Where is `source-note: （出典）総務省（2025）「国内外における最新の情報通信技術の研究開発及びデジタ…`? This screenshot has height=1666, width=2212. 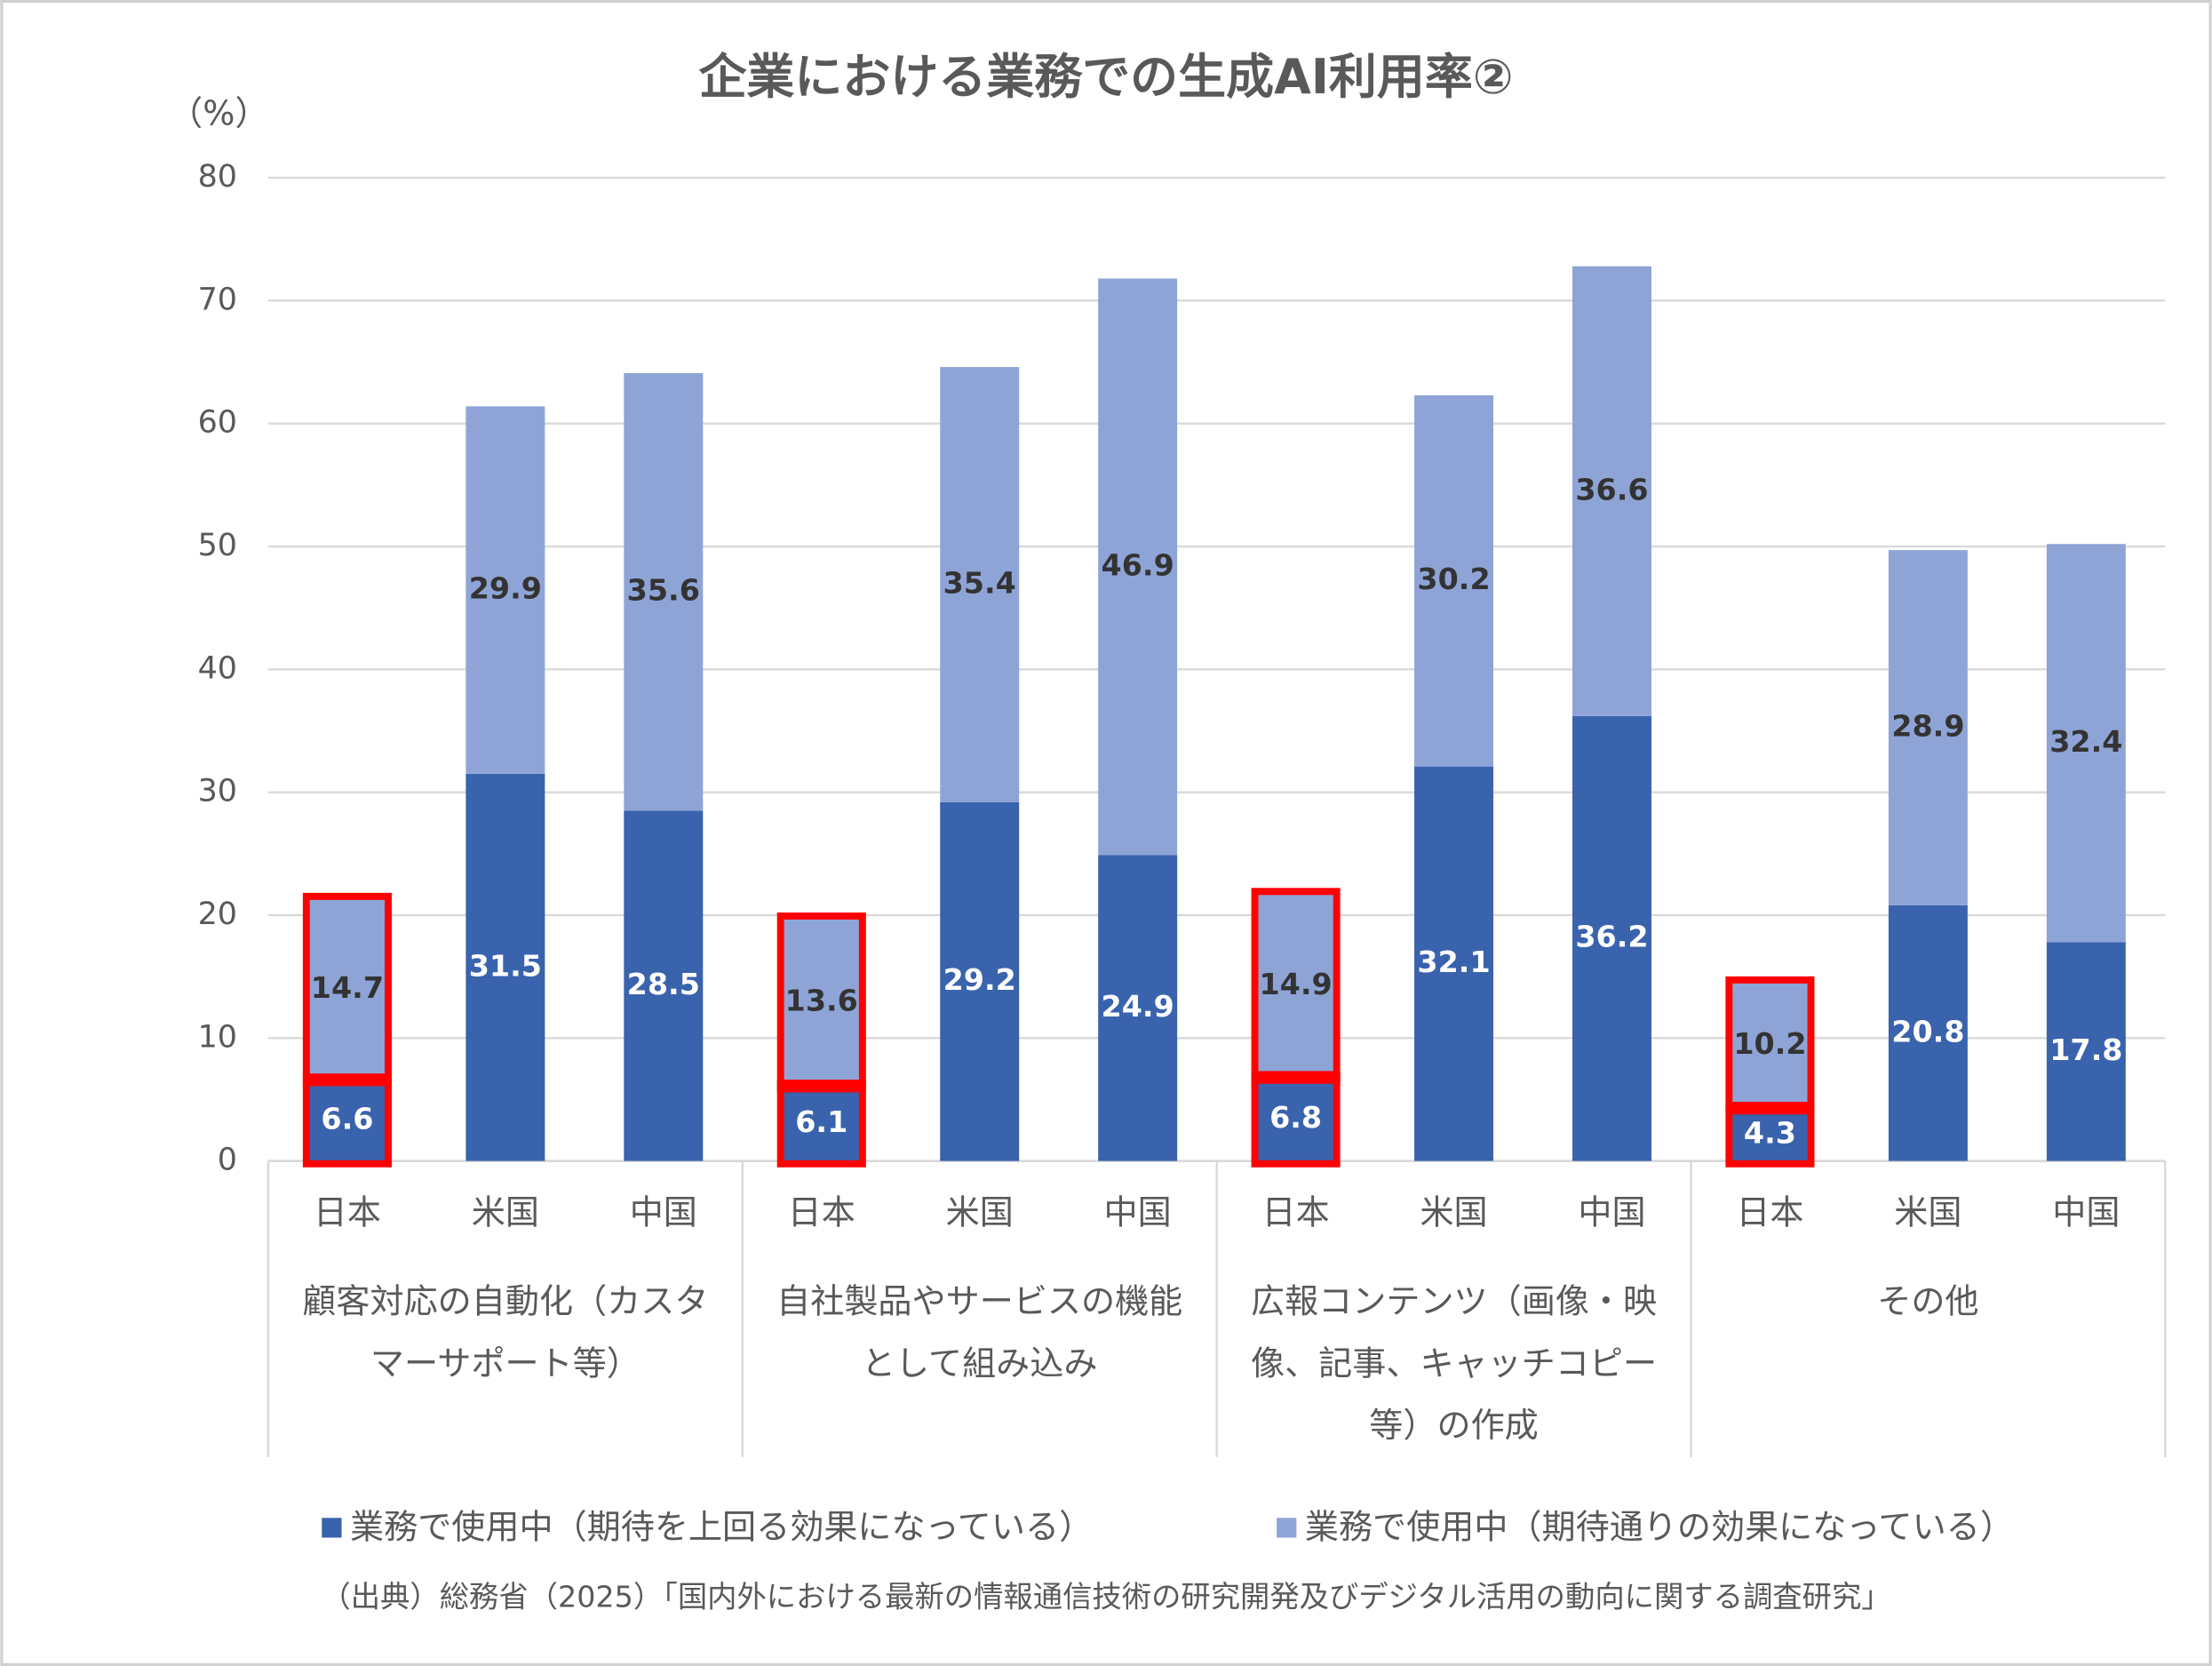
source-note: （出典）総務省（2025）「国内外における最新の情報通信技術の研究開発及びデジタ… is located at coordinates (1106, 1596).